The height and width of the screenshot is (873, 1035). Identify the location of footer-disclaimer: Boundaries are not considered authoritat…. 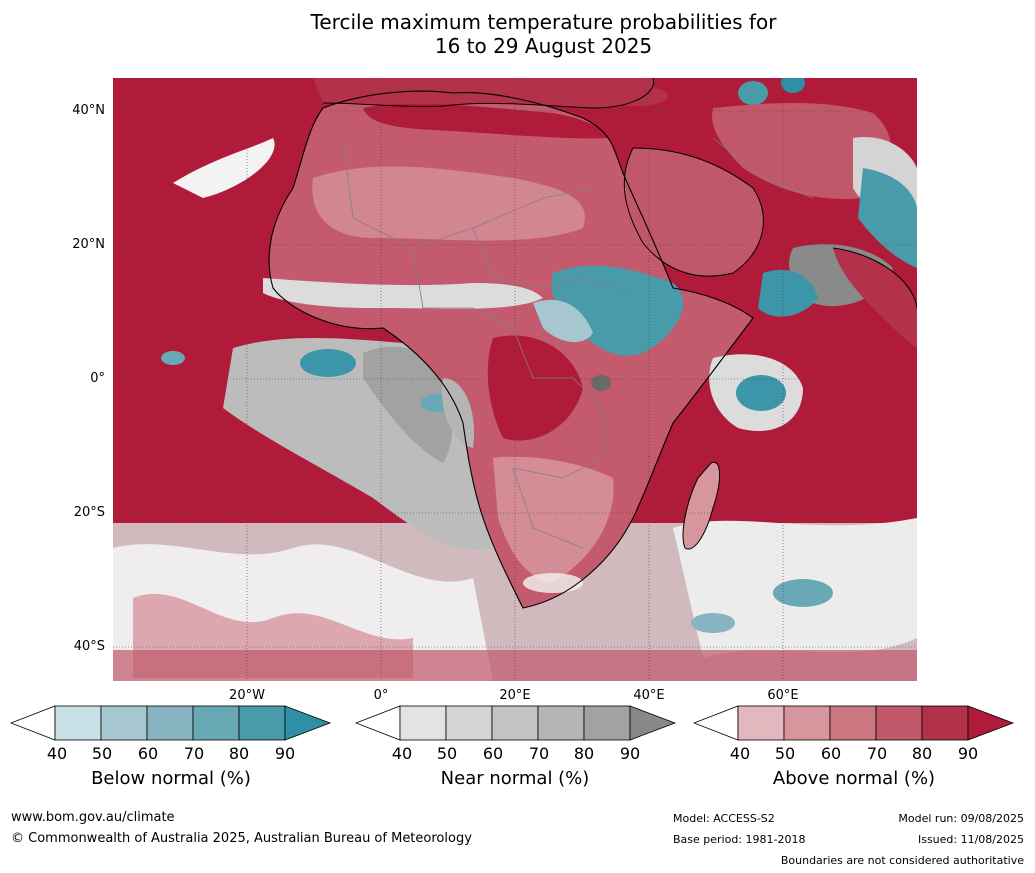
(902, 860).